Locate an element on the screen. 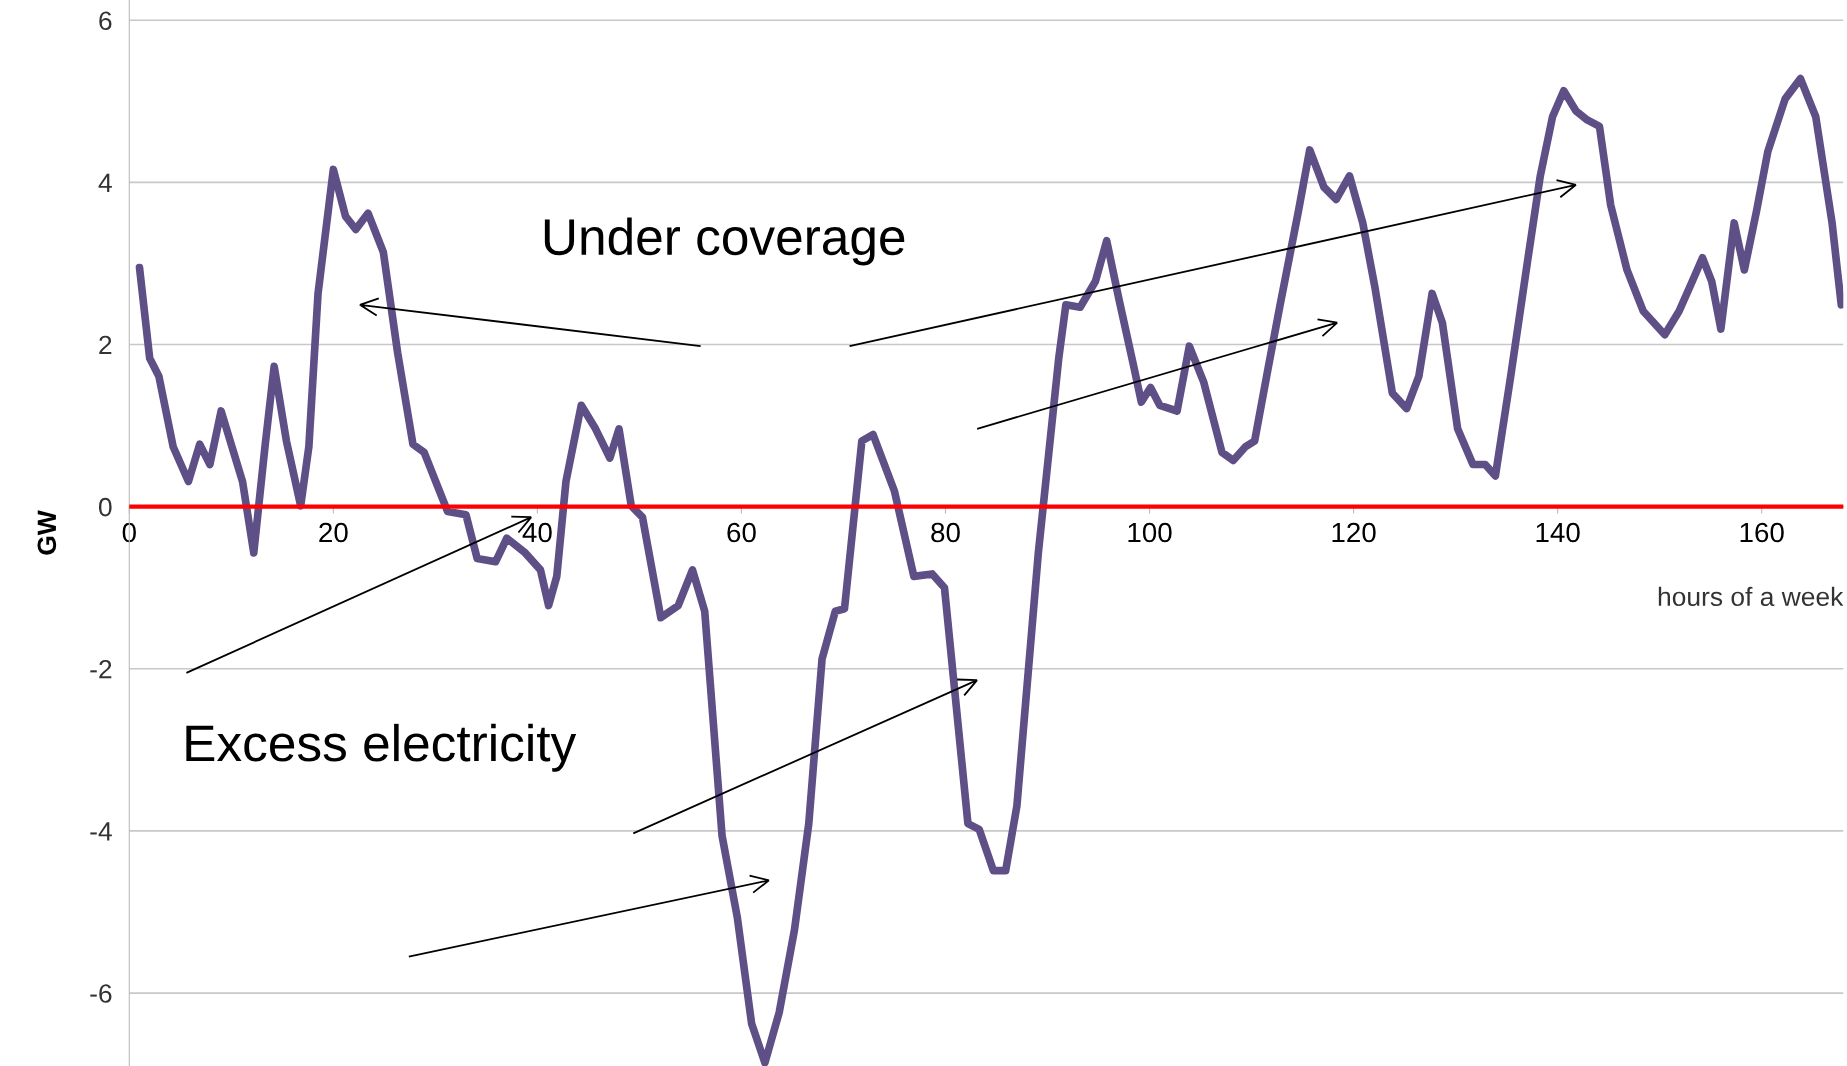 The image size is (1847, 1066). x-tick-label: 160 is located at coordinates (1762, 532).